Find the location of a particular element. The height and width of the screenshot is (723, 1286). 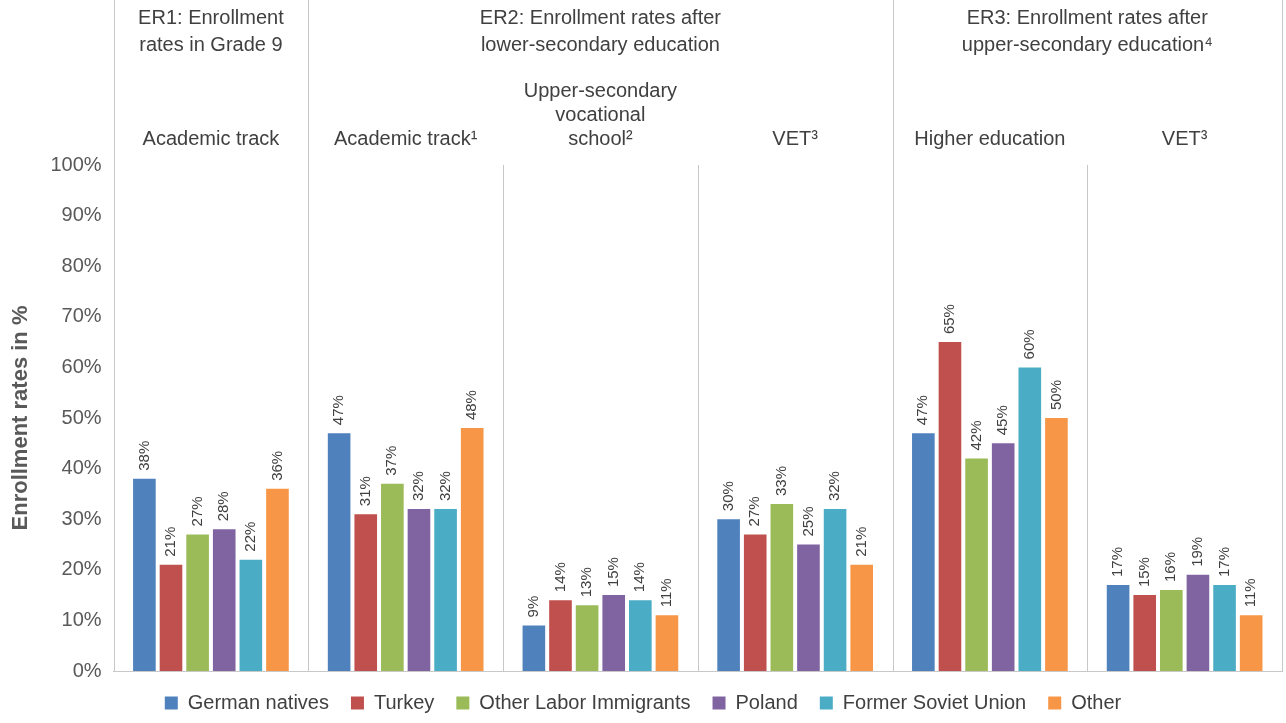

data-label: 9% is located at coordinates (533, 606).